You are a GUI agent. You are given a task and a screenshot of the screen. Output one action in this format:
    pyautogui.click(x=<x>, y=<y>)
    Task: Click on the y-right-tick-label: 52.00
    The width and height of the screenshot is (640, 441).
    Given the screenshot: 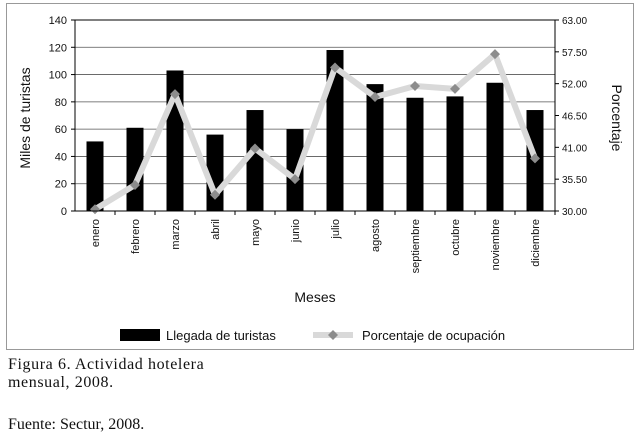 What is the action you would take?
    pyautogui.click(x=574, y=85)
    